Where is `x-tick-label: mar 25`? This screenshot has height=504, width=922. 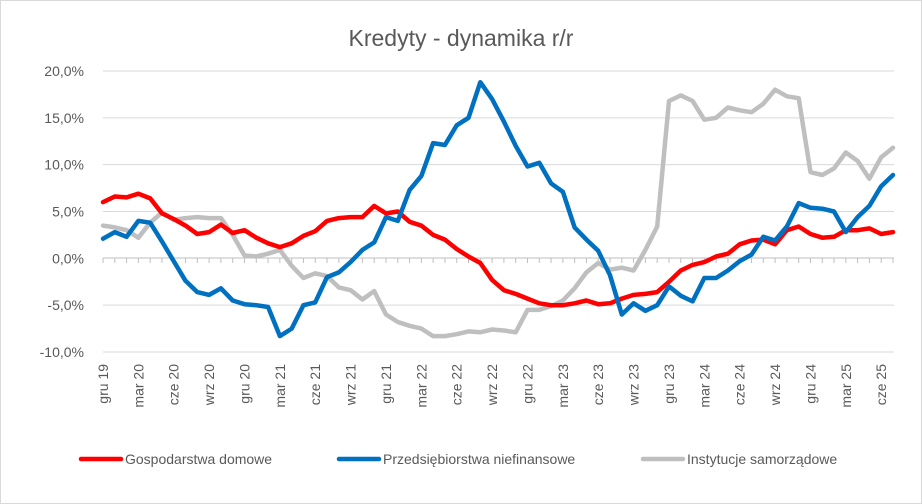
x-tick-label: mar 25 is located at coordinates (846, 386).